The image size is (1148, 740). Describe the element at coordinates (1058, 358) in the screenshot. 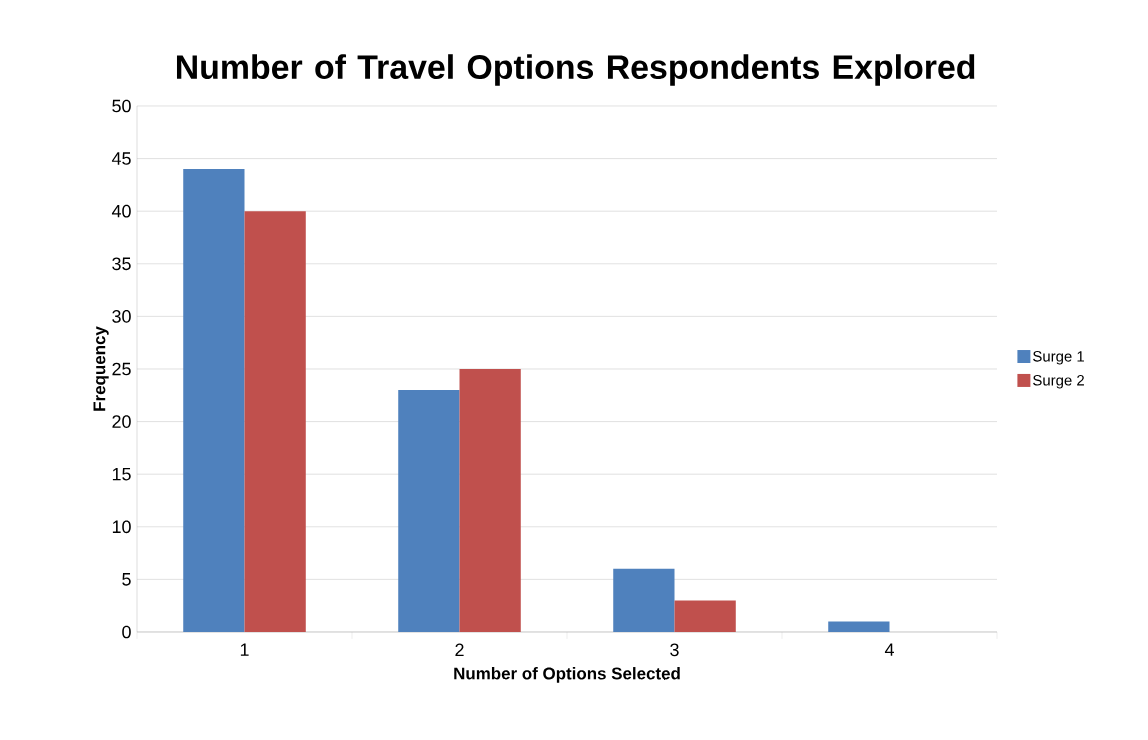

I see `legend-label: Surge 1` at that location.